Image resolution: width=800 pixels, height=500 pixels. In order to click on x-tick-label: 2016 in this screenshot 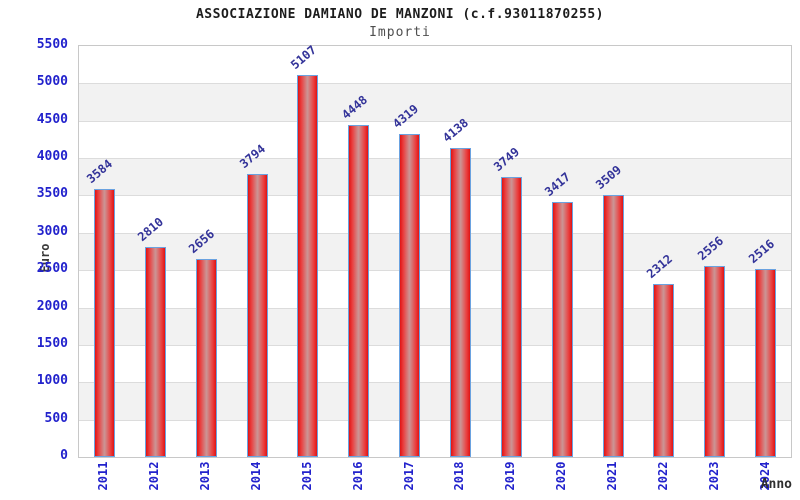, I will do `click(357, 476)`.